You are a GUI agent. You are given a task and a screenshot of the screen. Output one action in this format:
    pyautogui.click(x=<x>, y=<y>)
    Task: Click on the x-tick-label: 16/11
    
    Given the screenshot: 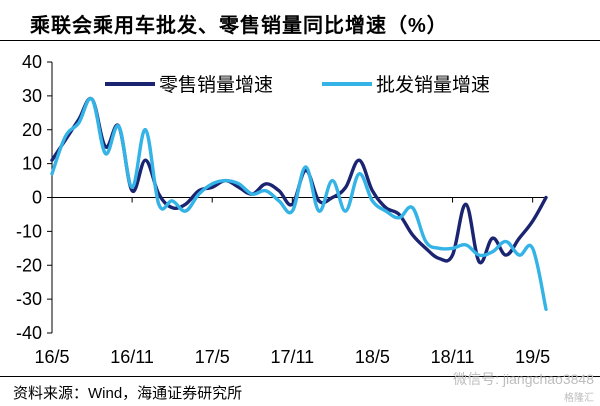 What is the action you would take?
    pyautogui.click(x=132, y=357)
    